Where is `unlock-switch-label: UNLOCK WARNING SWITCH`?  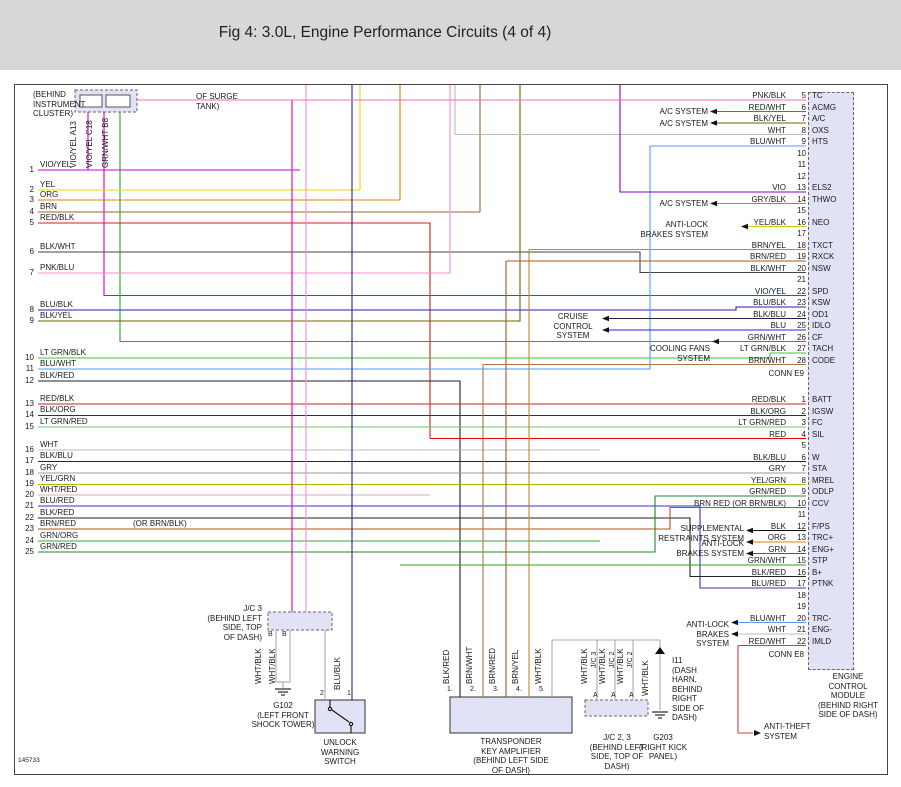 unlock-switch-label: UNLOCK WARNING SWITCH is located at coordinates (340, 752).